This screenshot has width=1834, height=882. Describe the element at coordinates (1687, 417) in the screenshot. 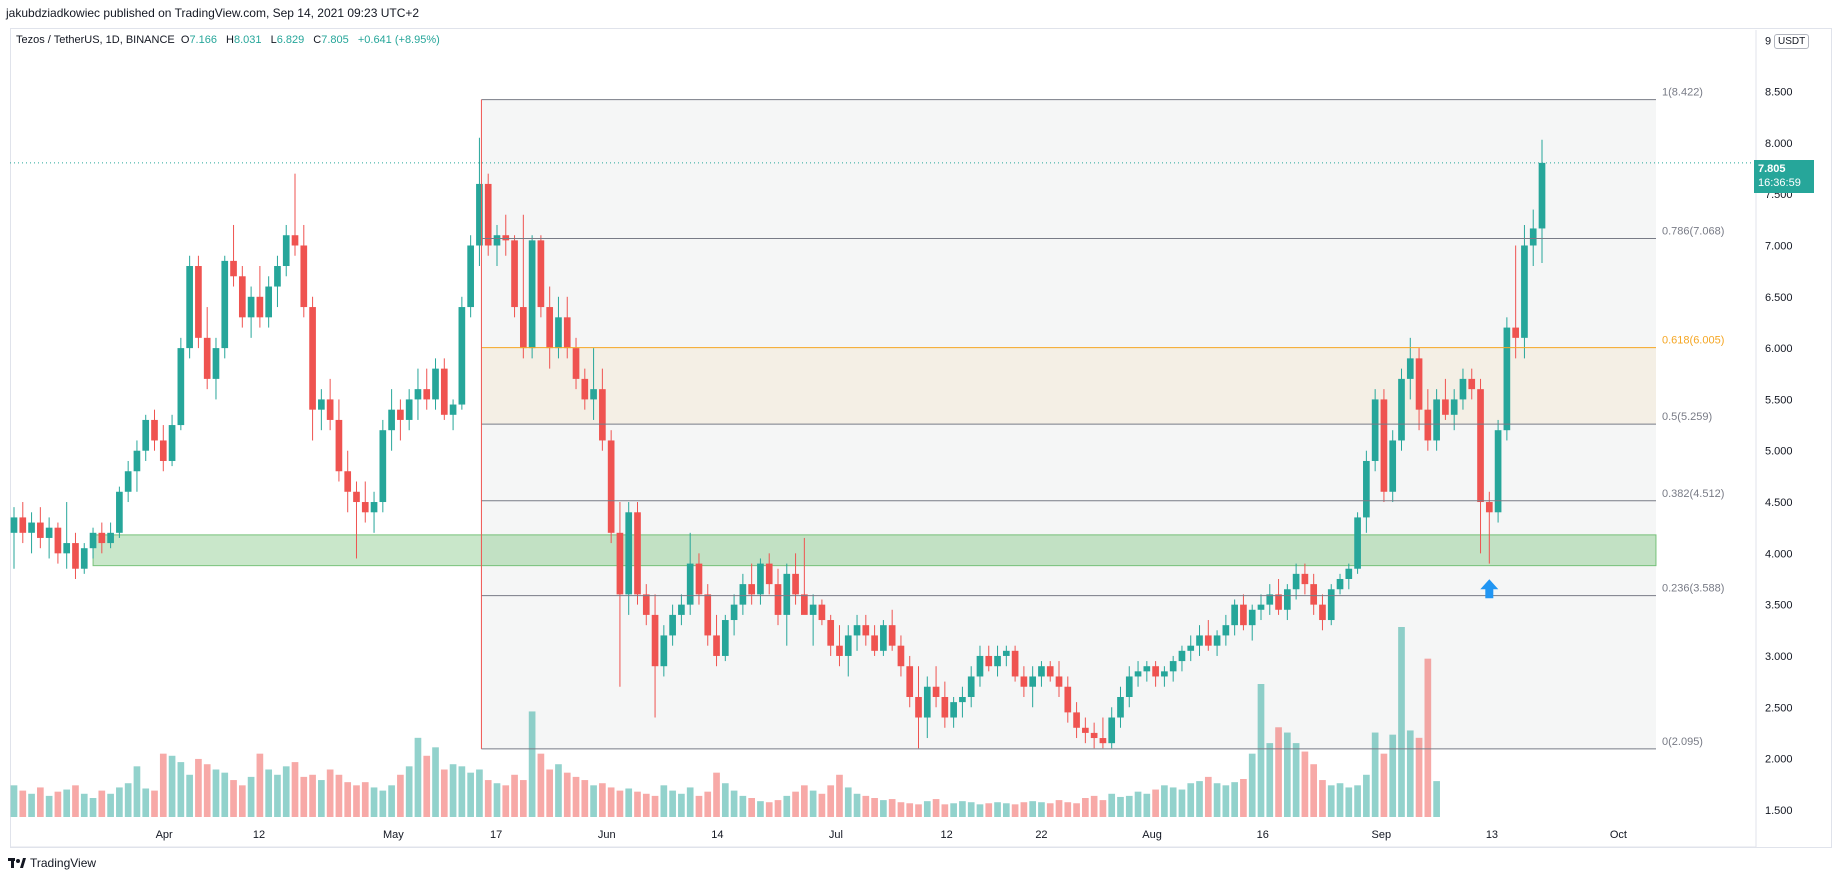

I see `fib-label: 0.5(5.259)` at that location.